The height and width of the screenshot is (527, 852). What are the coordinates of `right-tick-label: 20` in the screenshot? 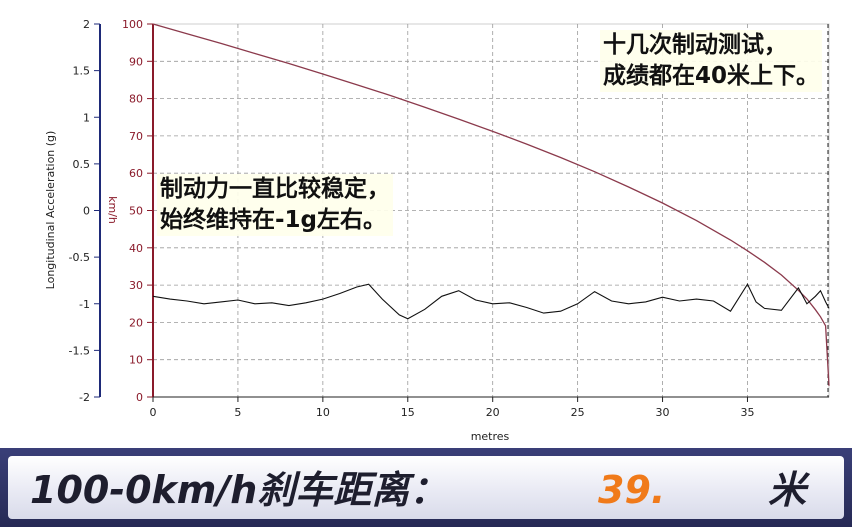 It's located at (136, 322).